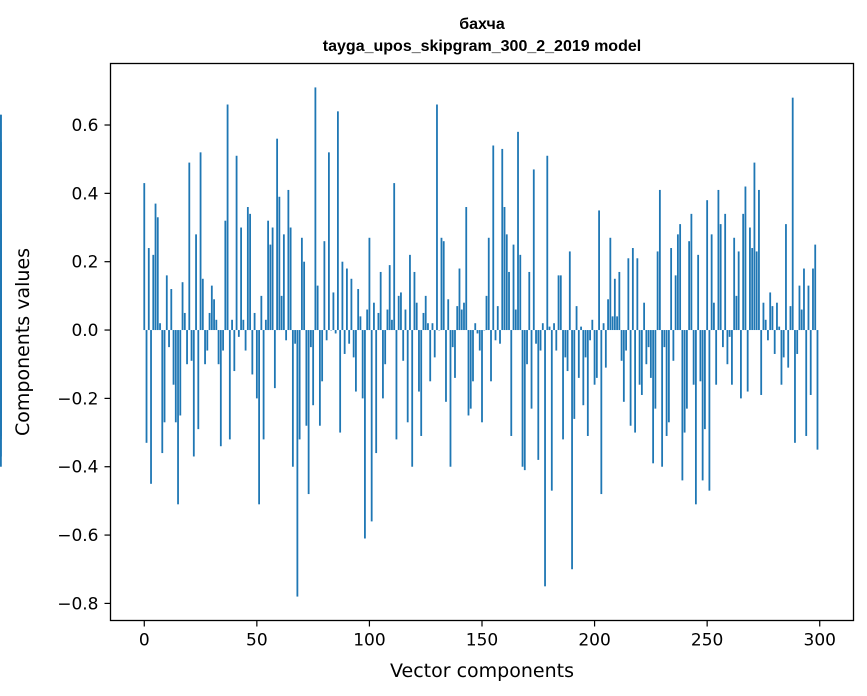 The image size is (867, 696). I want to click on chart-title: бахча, so click(482, 24).